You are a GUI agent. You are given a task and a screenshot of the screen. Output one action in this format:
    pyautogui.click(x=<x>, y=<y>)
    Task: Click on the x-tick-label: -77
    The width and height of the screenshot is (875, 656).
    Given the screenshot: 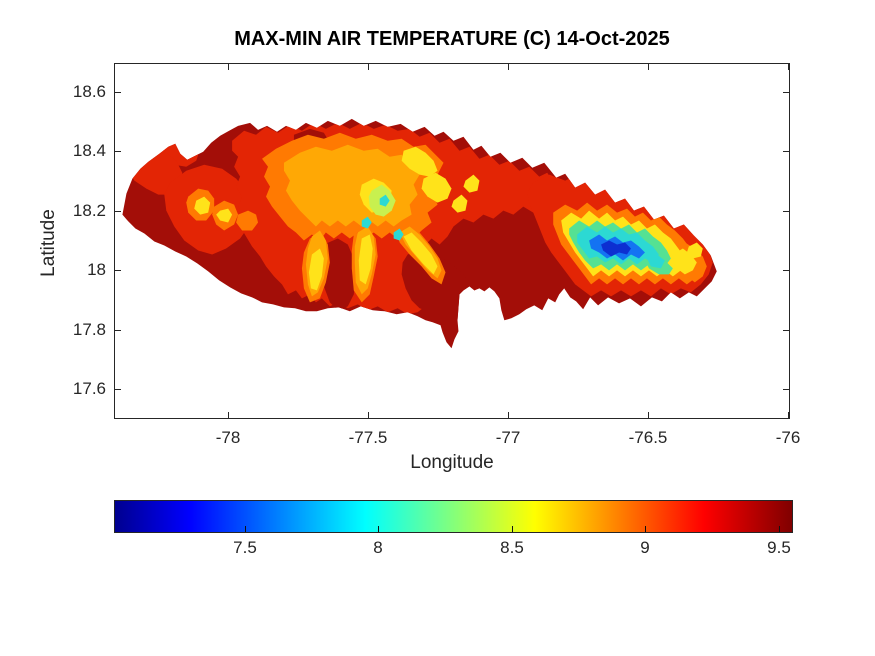 What is the action you would take?
    pyautogui.click(x=508, y=437)
    